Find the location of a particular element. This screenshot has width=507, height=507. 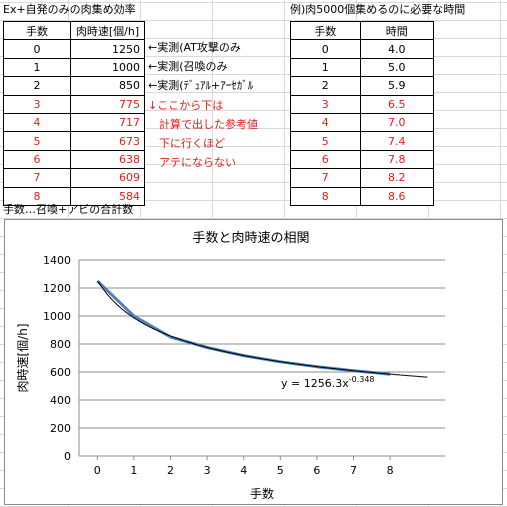

meat-rate-row: 1 1000 is located at coordinates (73, 67).